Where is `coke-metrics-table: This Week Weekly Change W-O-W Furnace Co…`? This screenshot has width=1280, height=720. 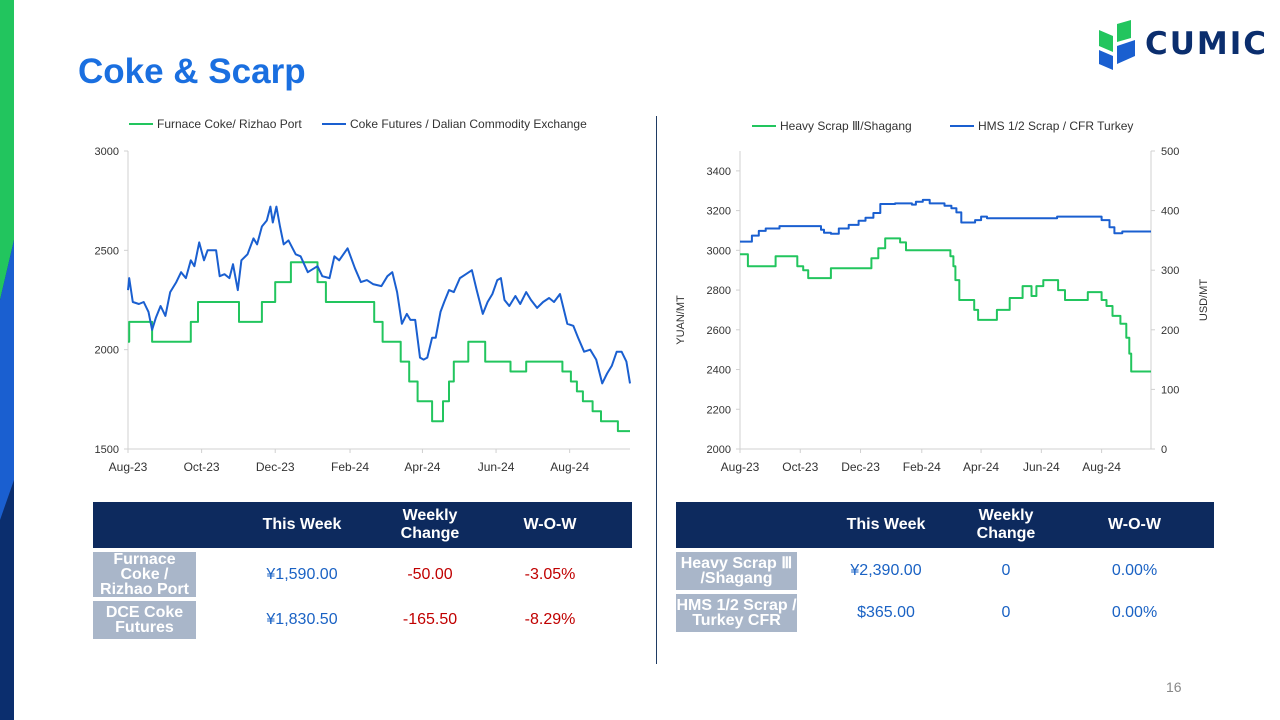 coke-metrics-table: This Week Weekly Change W-O-W Furnace Co… is located at coordinates (362, 570).